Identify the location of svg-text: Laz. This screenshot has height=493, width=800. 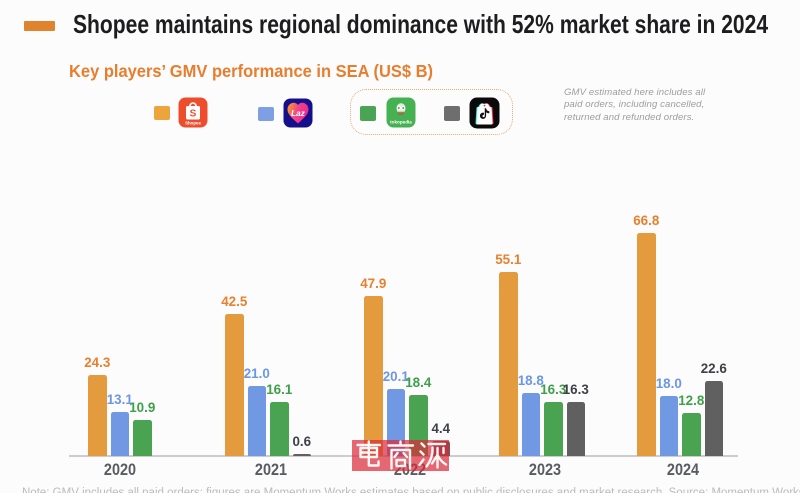
(298, 113).